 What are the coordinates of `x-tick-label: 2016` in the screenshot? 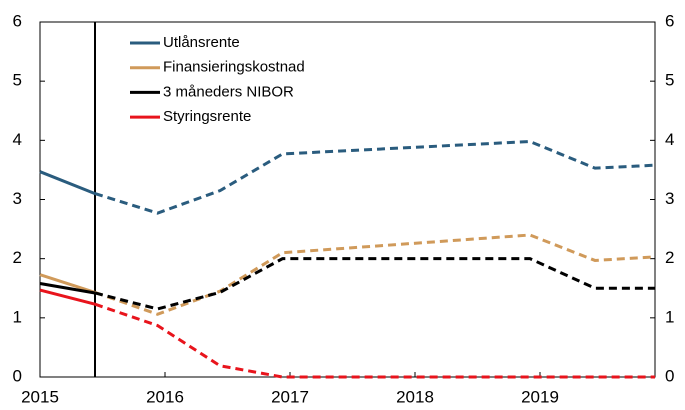 It's located at (165, 396).